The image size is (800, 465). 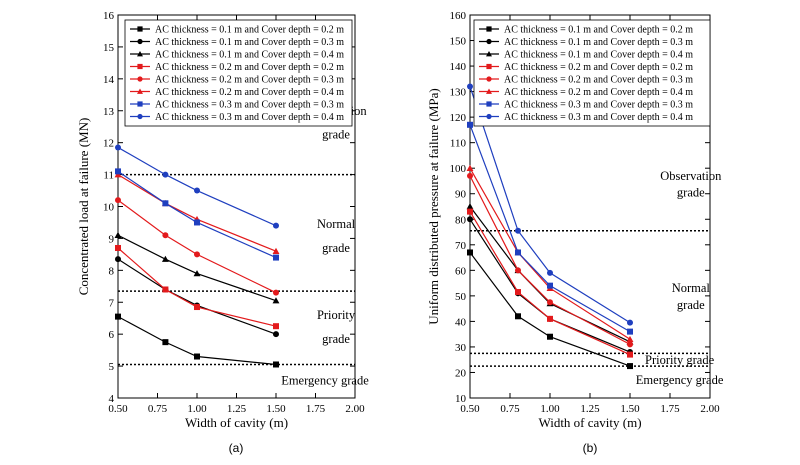 What do you see at coordinates (461, 322) in the screenshot?
I see `y-tick-label: 40` at bounding box center [461, 322].